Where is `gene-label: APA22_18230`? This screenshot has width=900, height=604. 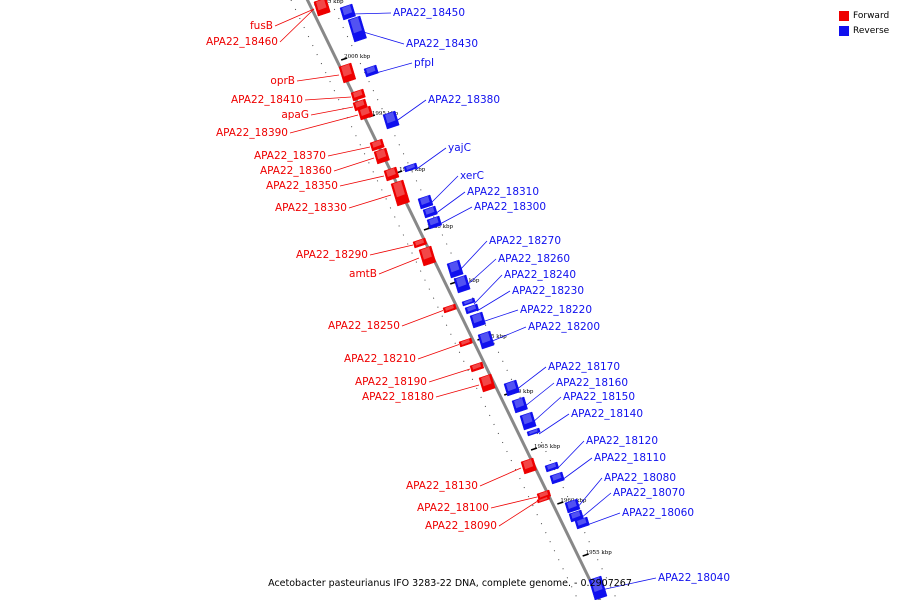
gene-label: APA22_18230 is located at coordinates (548, 291).